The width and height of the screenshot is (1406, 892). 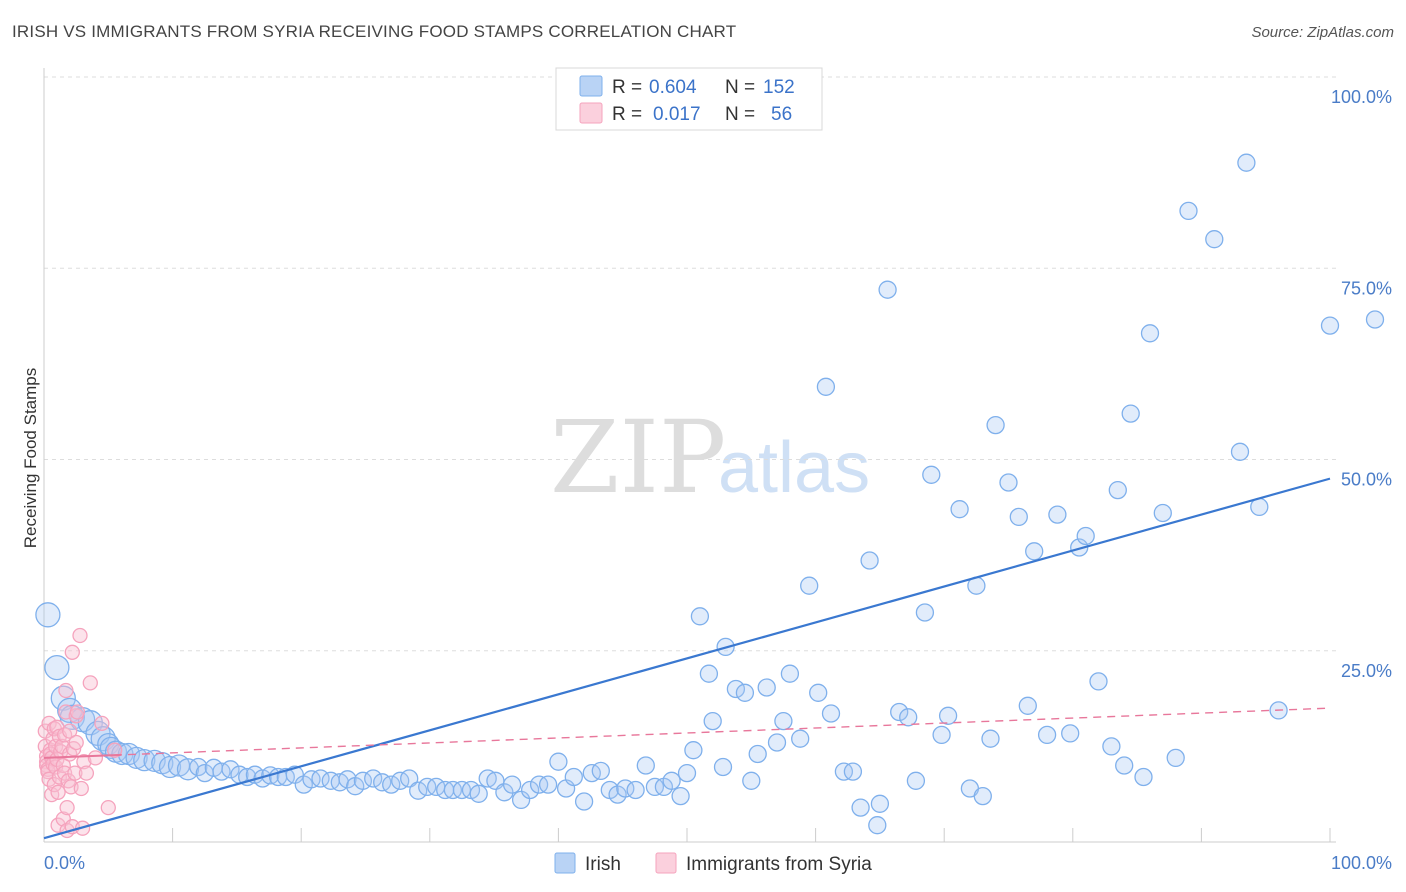 I want to click on bottom-legend-swatch-irish, so click(x=565, y=863).